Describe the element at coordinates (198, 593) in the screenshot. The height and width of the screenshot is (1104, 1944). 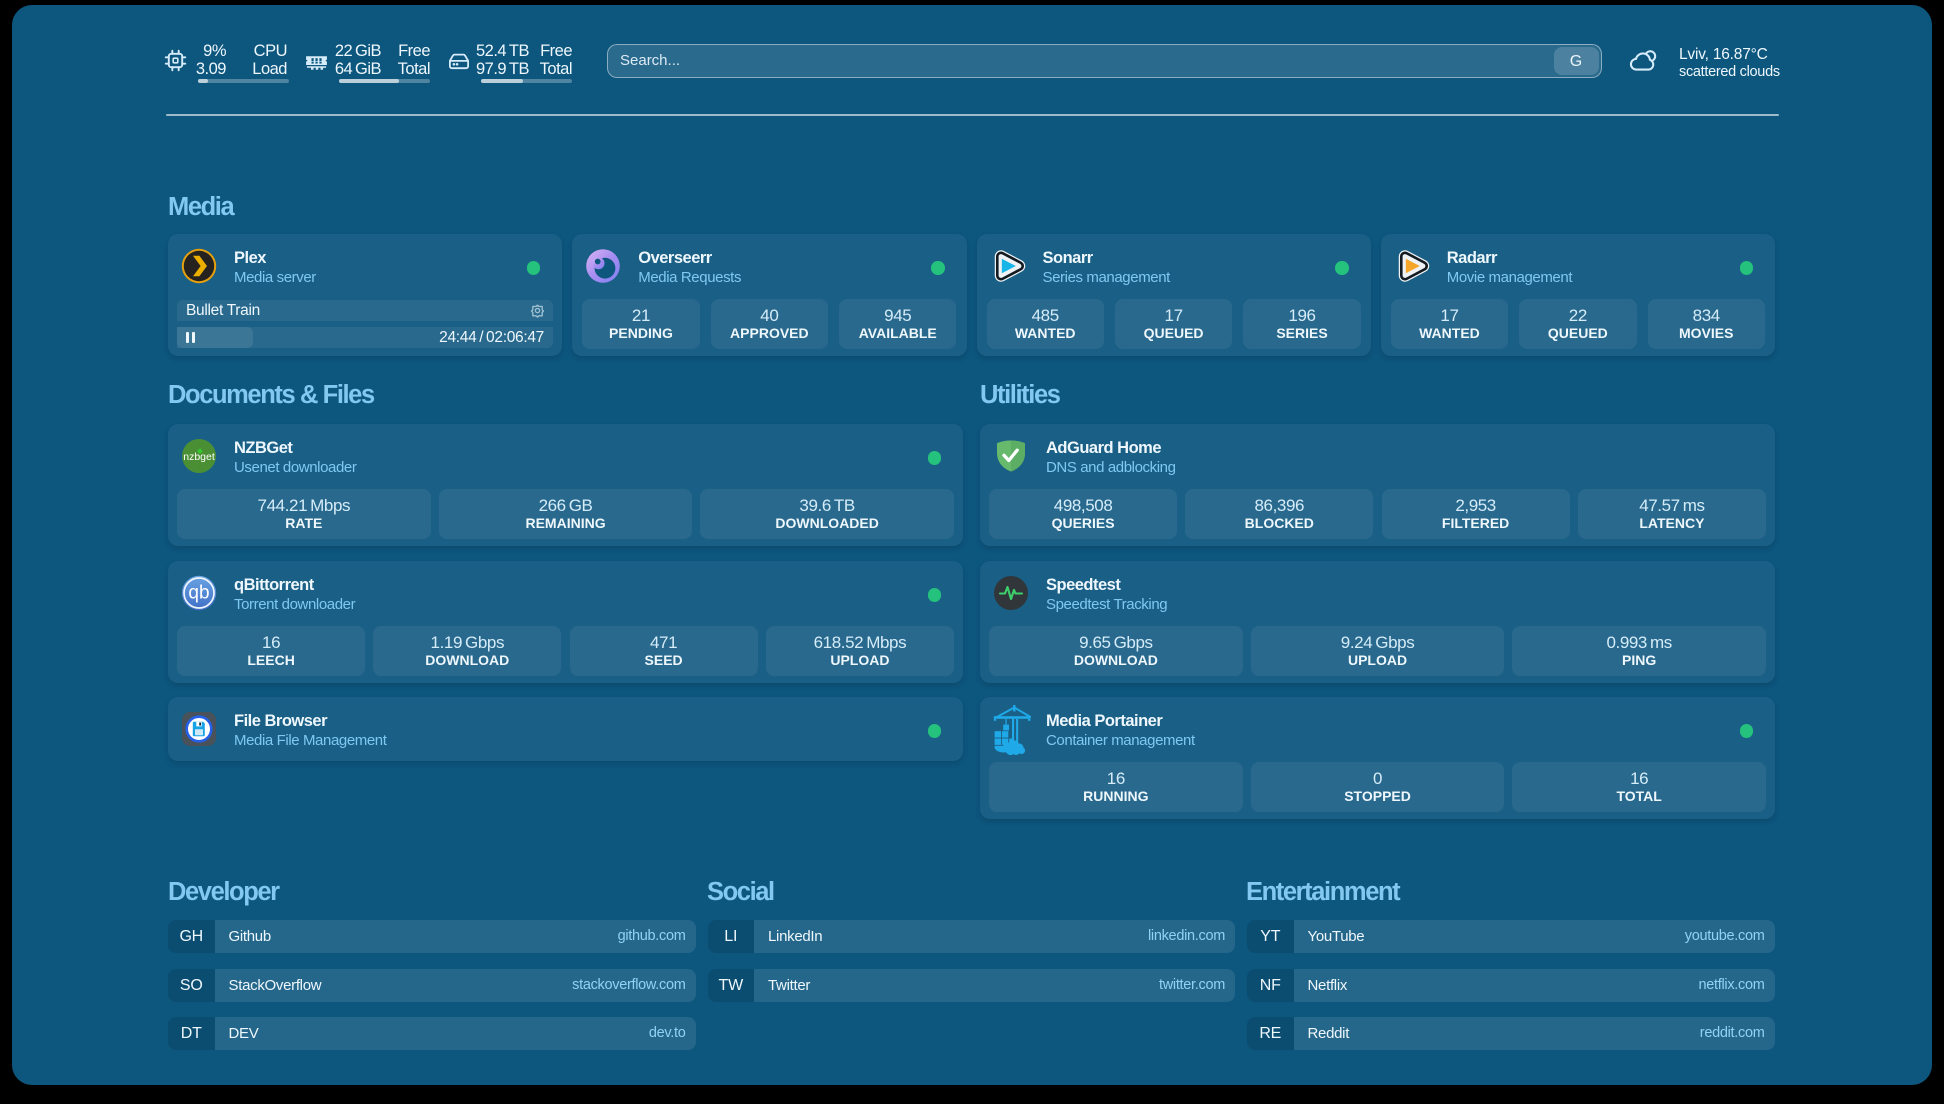
I see `svg-text: qb` at that location.